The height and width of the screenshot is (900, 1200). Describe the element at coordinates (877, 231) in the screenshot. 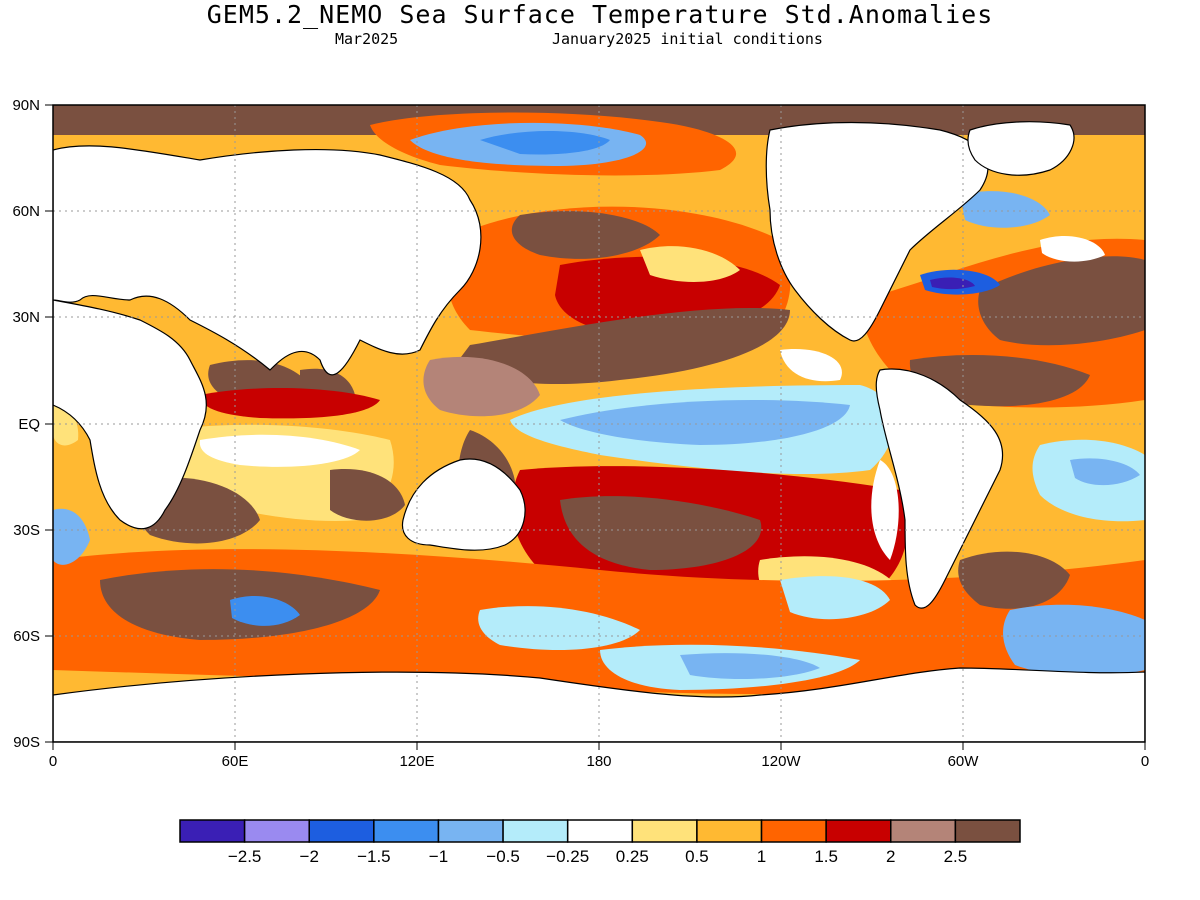

I see `north-america` at that location.